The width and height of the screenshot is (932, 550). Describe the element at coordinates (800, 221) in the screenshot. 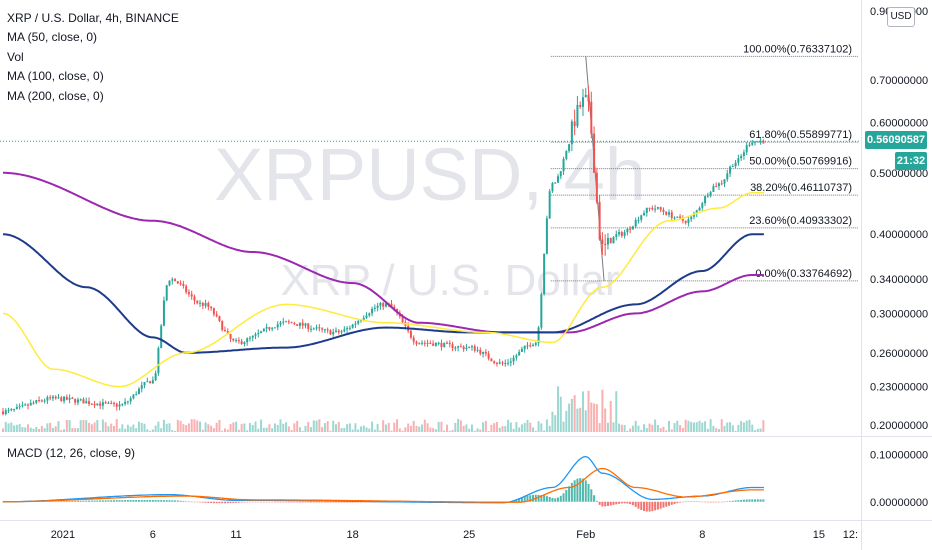

I see `fib-level-label: 23.60%(0.40933302)` at that location.